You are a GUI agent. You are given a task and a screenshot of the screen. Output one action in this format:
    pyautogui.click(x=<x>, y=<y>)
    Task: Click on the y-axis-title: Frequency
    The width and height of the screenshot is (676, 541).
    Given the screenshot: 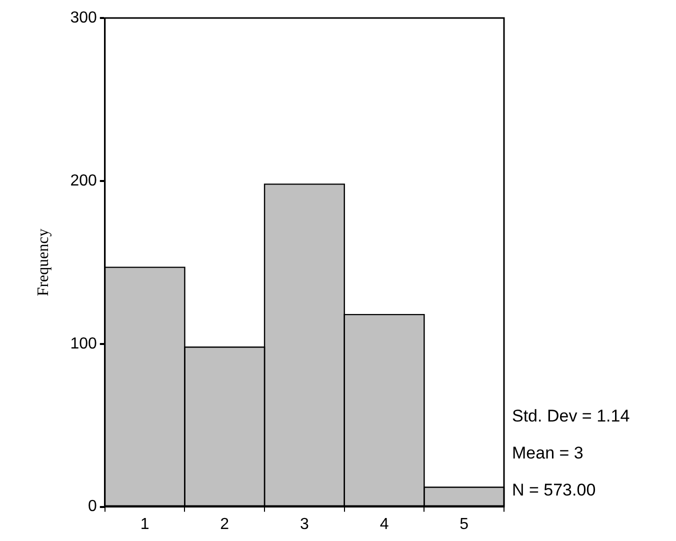 What is the action you would take?
    pyautogui.click(x=43, y=262)
    